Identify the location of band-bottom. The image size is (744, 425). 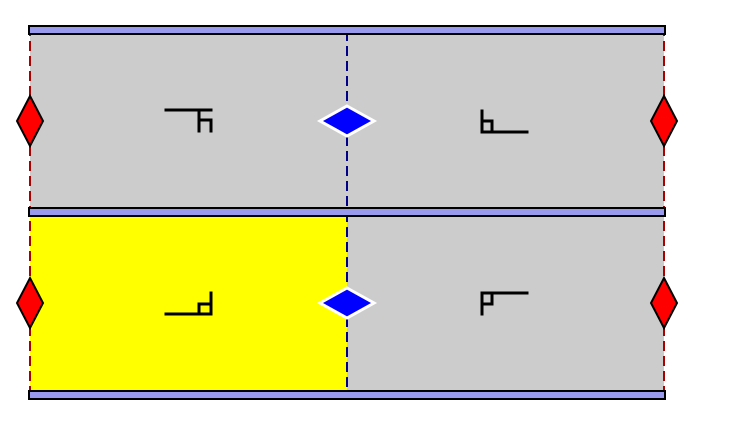
(347, 395).